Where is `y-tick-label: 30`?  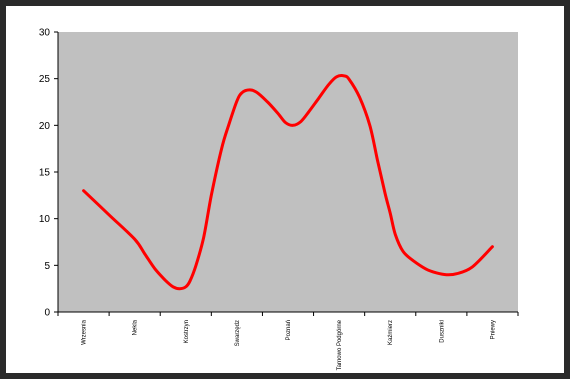 y-tick-label: 30 is located at coordinates (45, 33).